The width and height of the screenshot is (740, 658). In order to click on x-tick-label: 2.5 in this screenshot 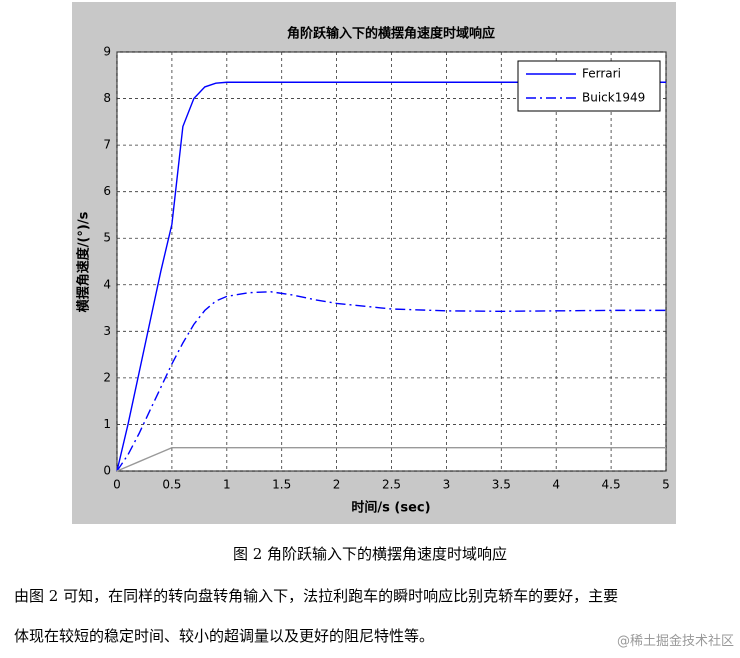, I will do `click(391, 485)`.